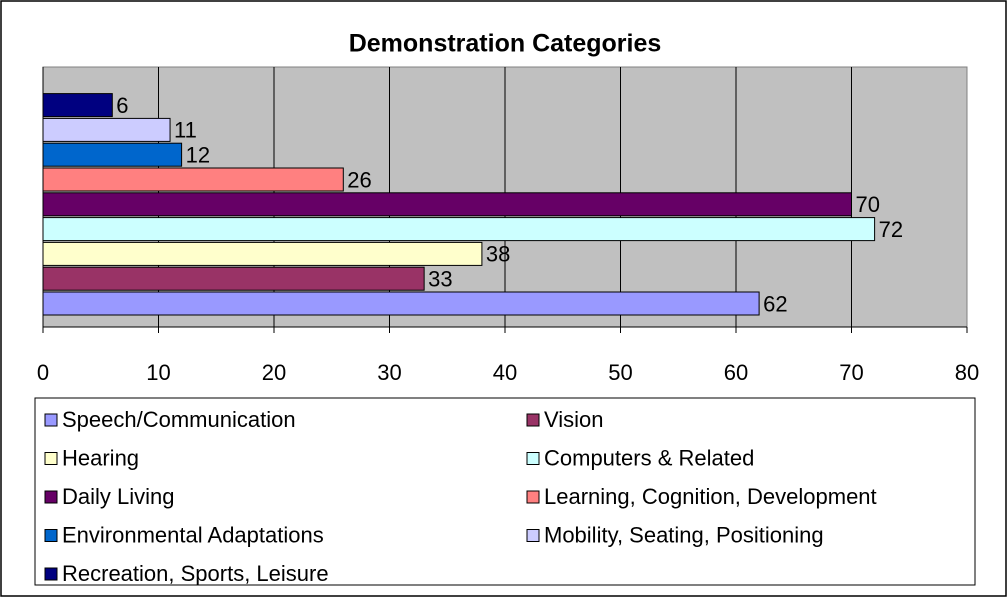 The width and height of the screenshot is (1008, 598). I want to click on x-tick-label: 30, so click(389, 372).